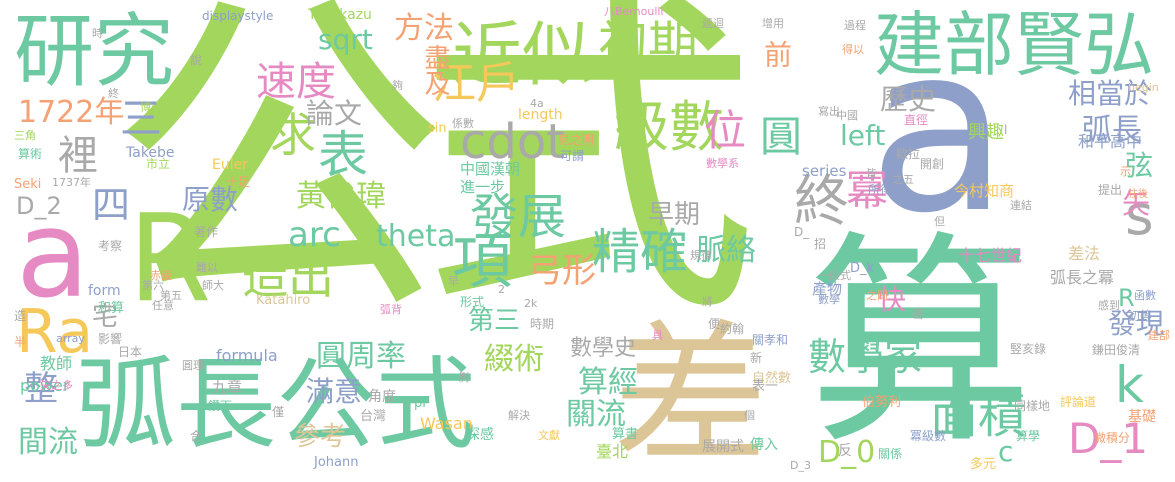 The image size is (1175, 482). I want to click on word-ren-yi: 任意, so click(163, 305).